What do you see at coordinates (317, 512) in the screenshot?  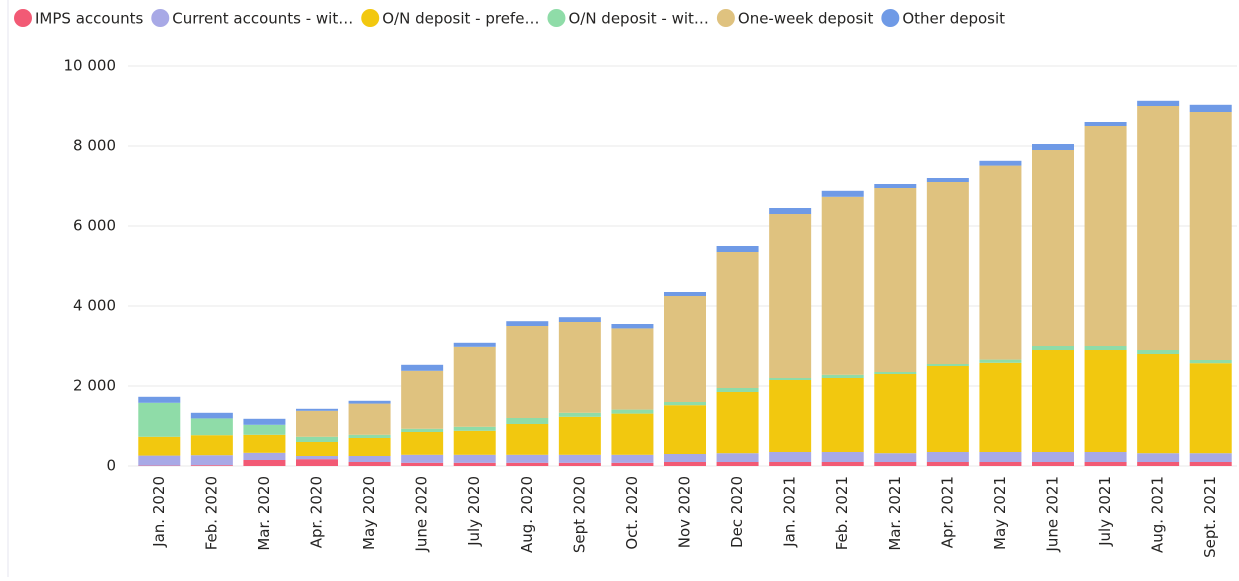 I see `x-tick-label: Apr. 2020` at bounding box center [317, 512].